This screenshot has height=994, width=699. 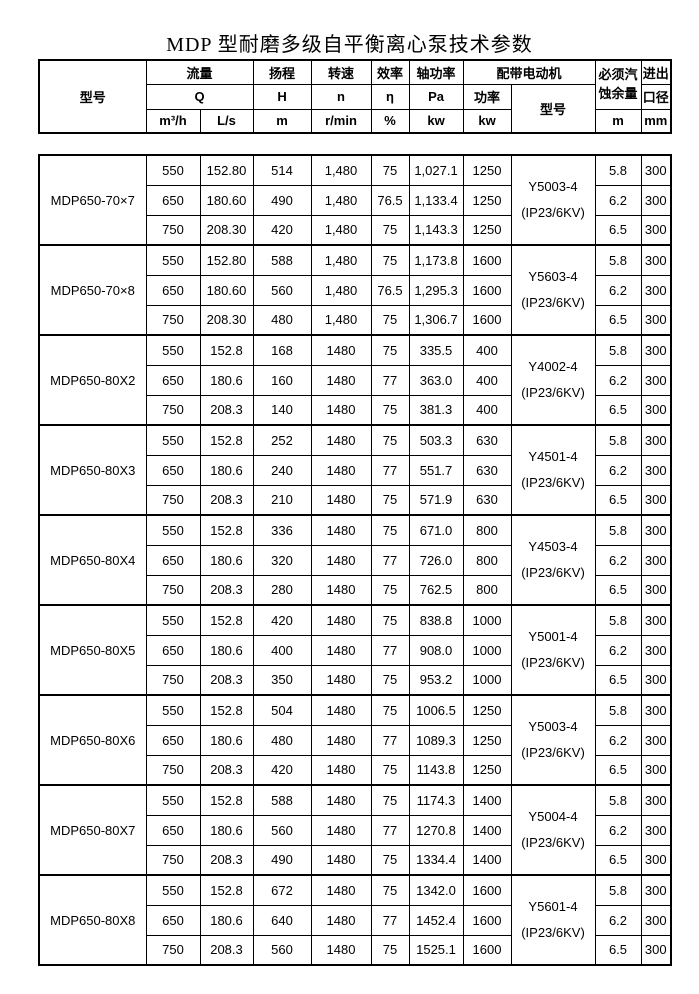 What do you see at coordinates (436, 710) in the screenshot?
I see `shaft-power-cell: 1006.5` at bounding box center [436, 710].